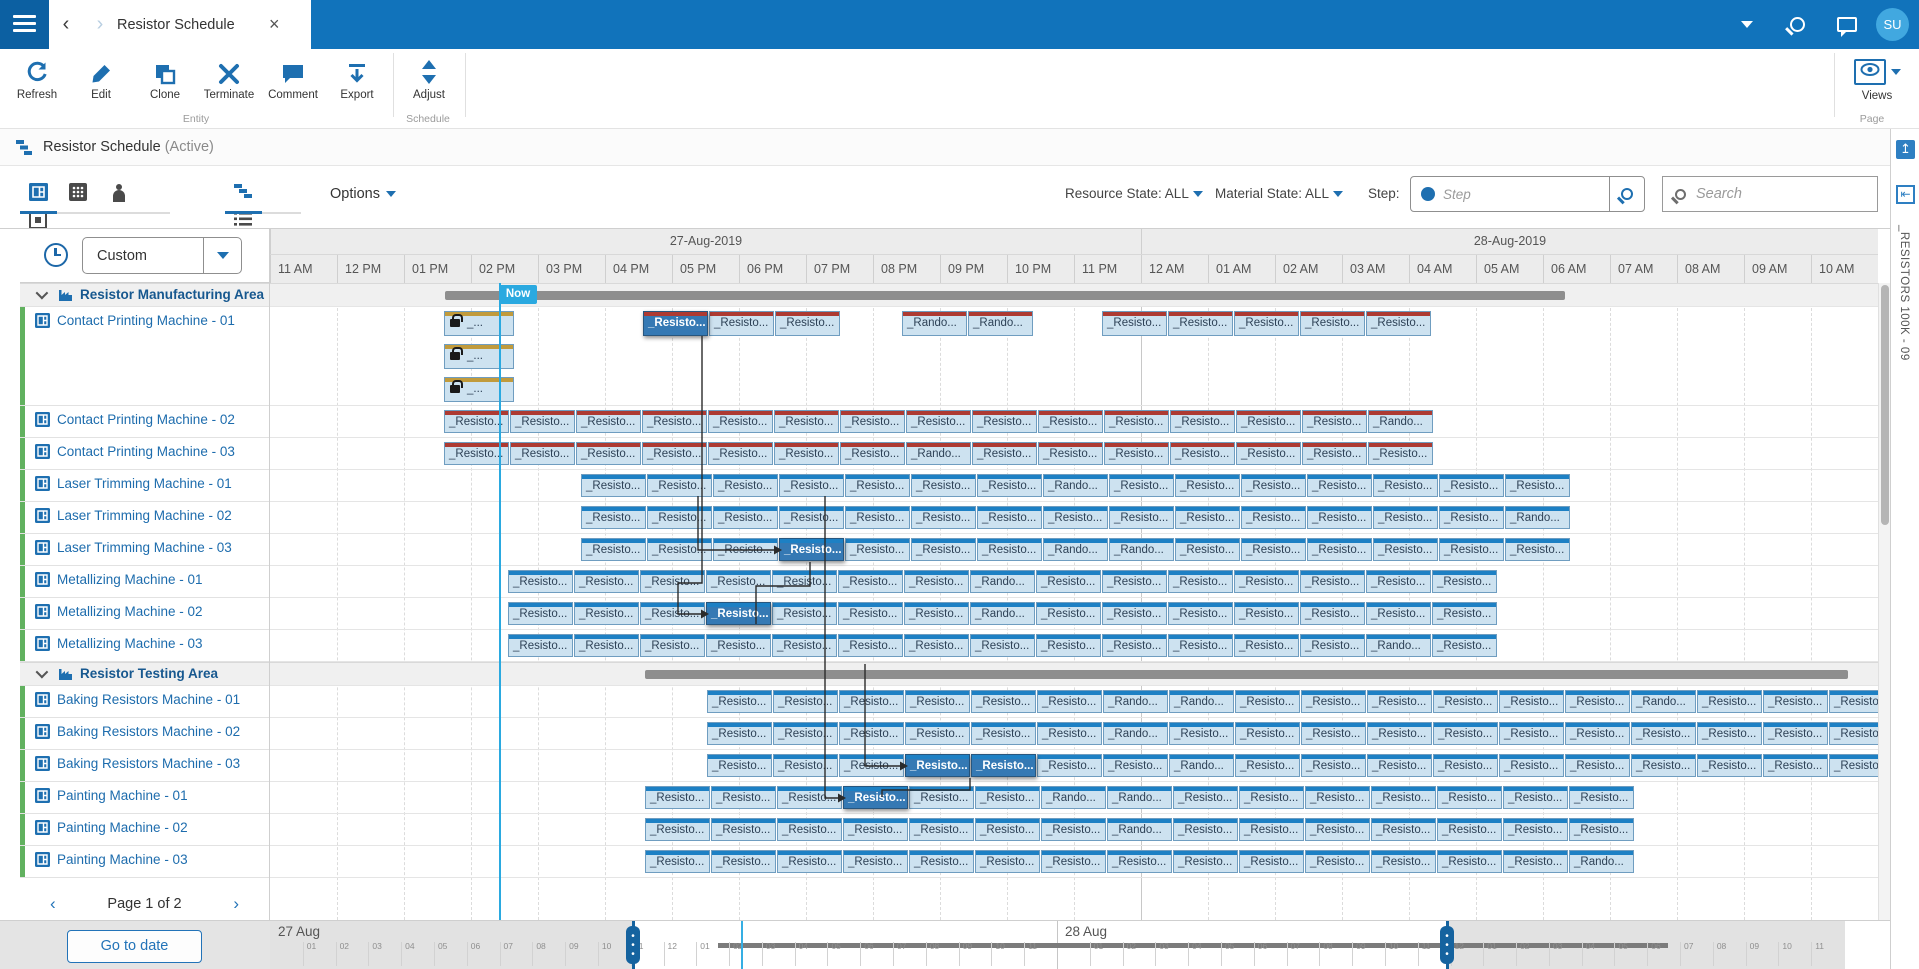 Image resolution: width=1919 pixels, height=969 pixels. What do you see at coordinates (144, 582) in the screenshot?
I see `resource-row-label: Metallizing Machine - 01` at bounding box center [144, 582].